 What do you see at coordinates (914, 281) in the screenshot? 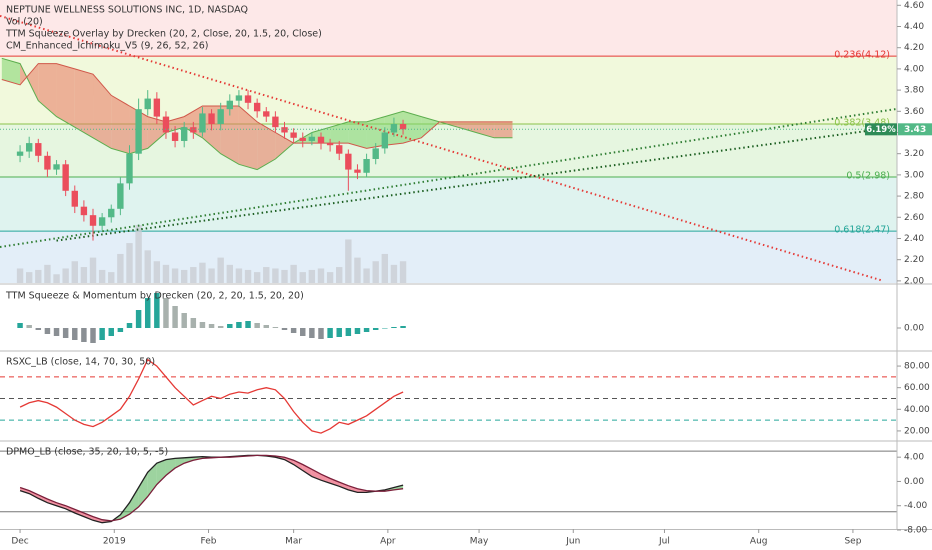
I see `y-tick-label: 2.00` at bounding box center [914, 281].